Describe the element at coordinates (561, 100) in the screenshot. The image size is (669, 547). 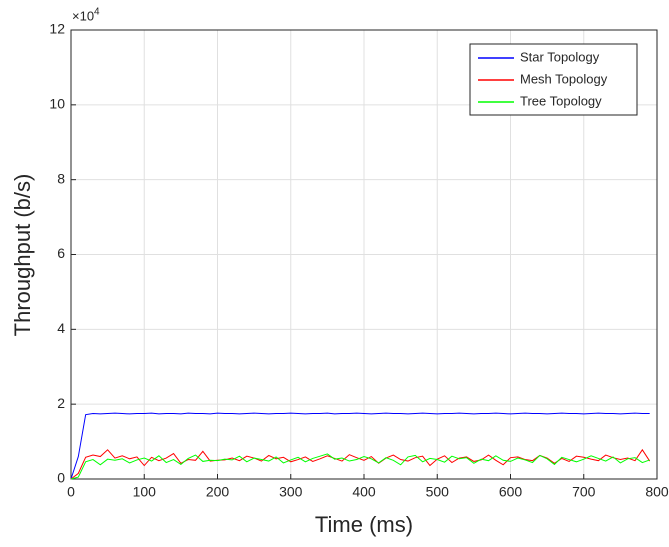
I see `legend-label: Tree Topology` at that location.